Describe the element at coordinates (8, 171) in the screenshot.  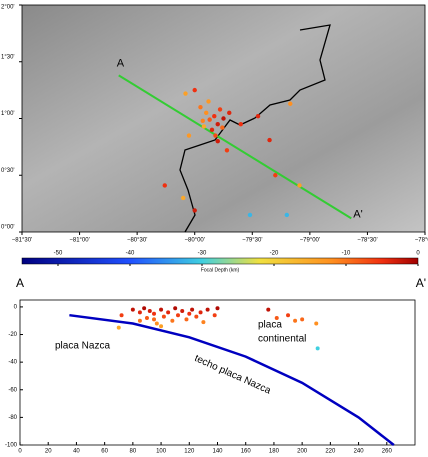
I see `y-tick-label: 0°30'` at that location.